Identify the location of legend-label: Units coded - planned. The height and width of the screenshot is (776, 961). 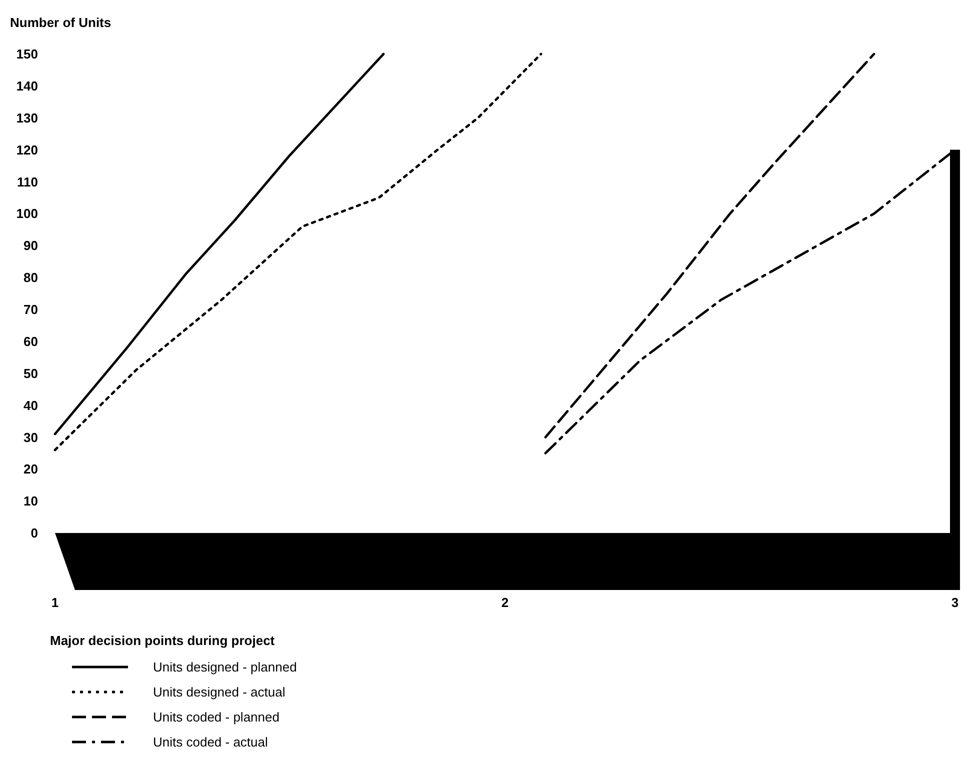
(216, 717).